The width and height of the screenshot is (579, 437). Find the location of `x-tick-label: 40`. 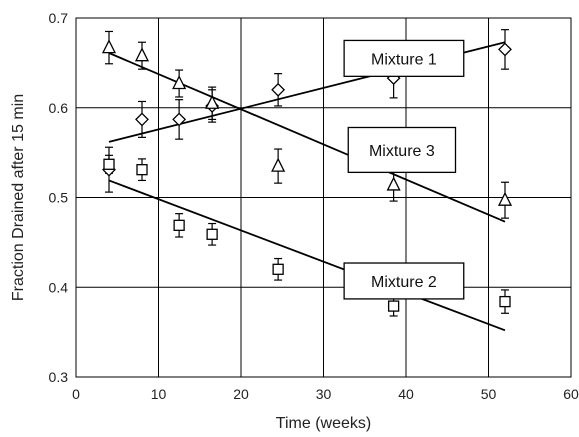

x-tick-label: 40 is located at coordinates (406, 394).